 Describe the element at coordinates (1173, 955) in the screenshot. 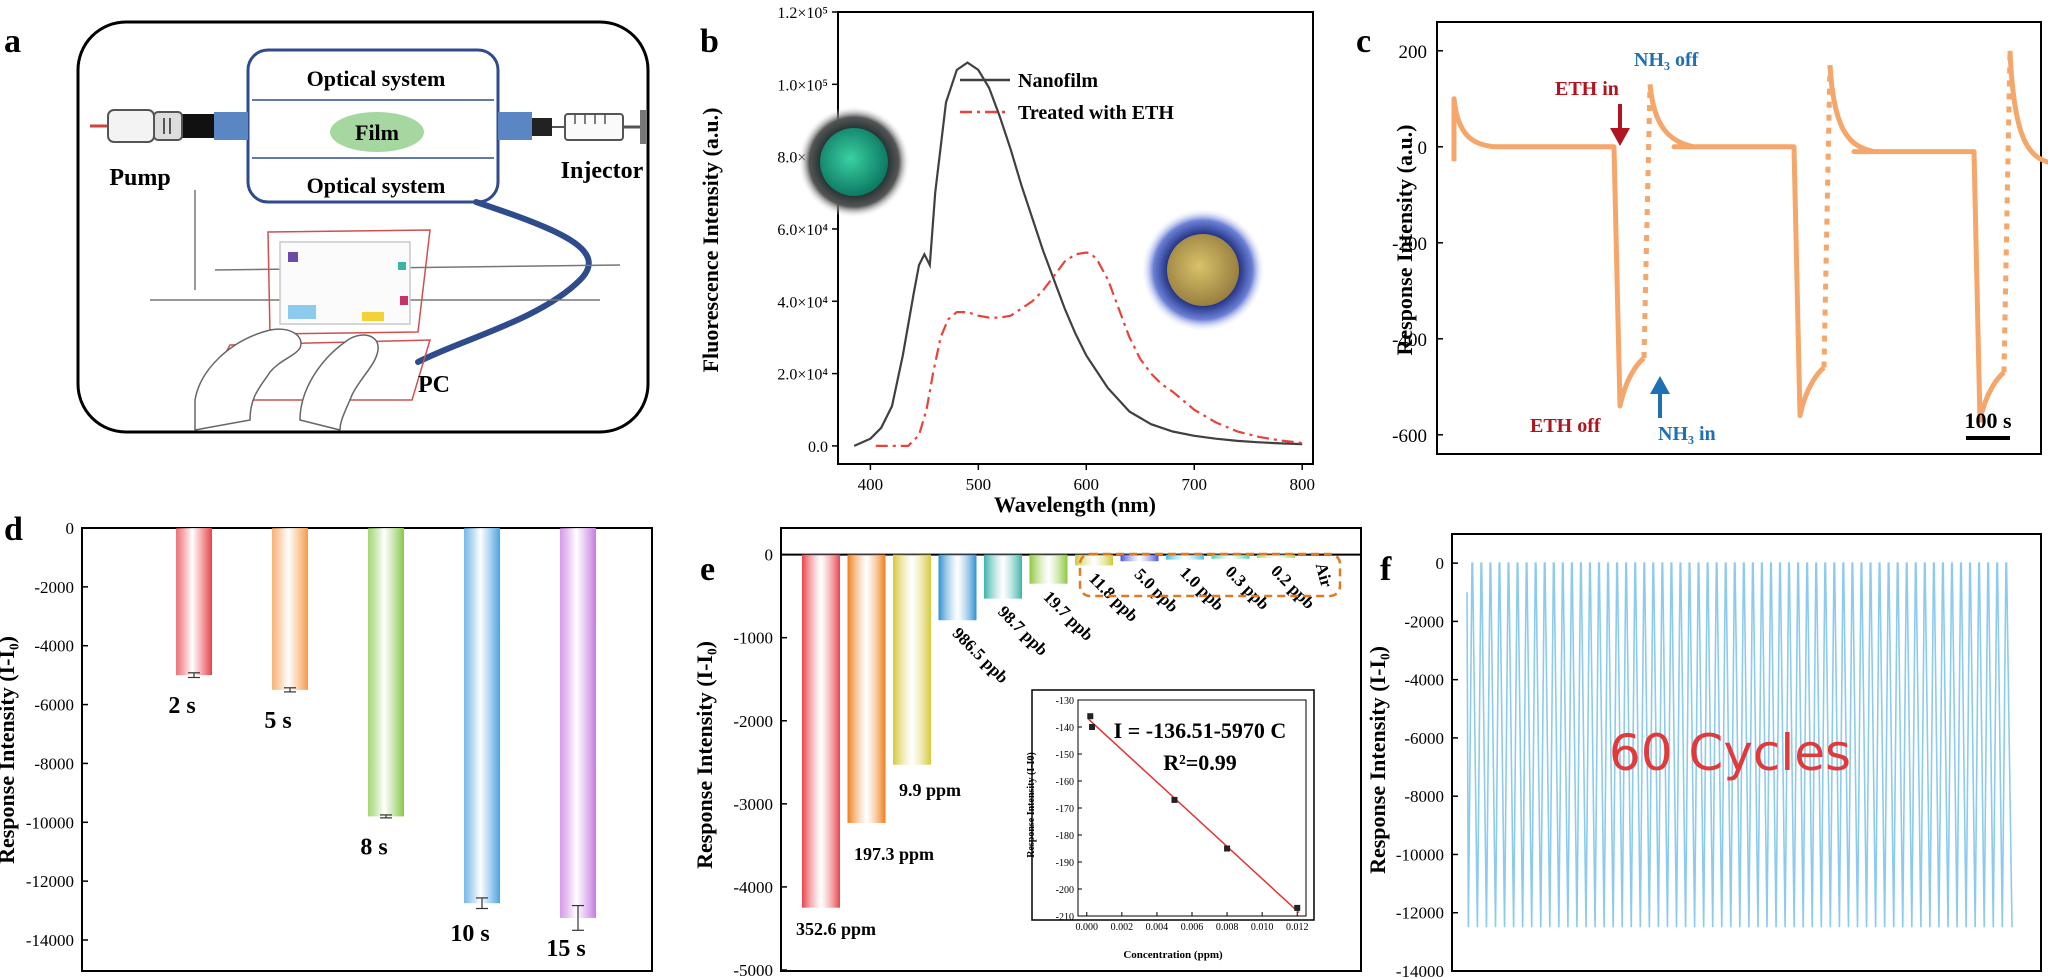

I see `inset-x-label: Concentration (ppm)` at that location.